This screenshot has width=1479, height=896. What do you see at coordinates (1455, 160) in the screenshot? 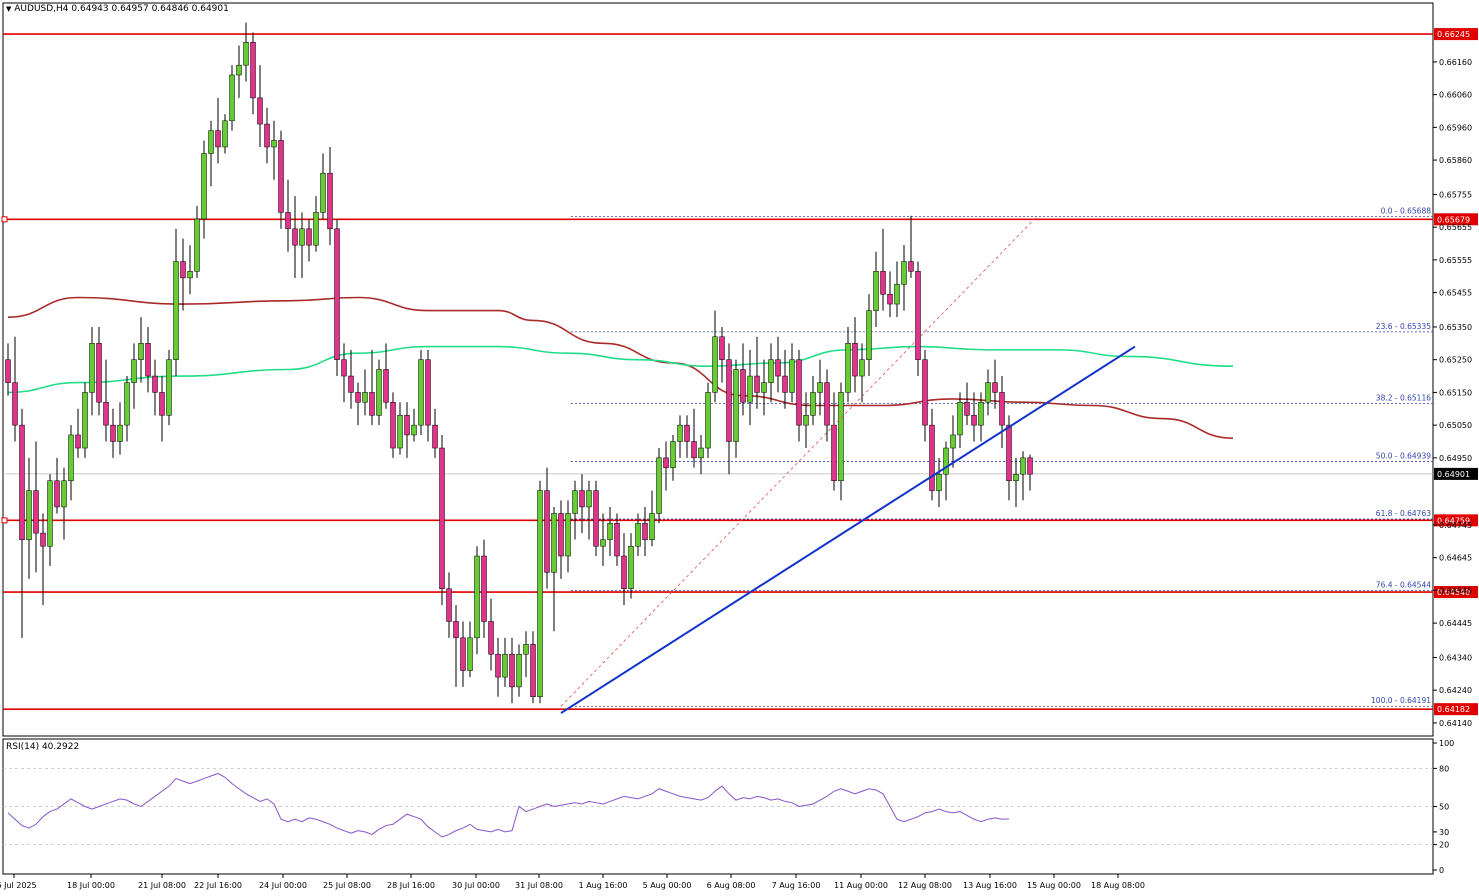
I see `price-tick-label: 0.65860` at bounding box center [1455, 160].